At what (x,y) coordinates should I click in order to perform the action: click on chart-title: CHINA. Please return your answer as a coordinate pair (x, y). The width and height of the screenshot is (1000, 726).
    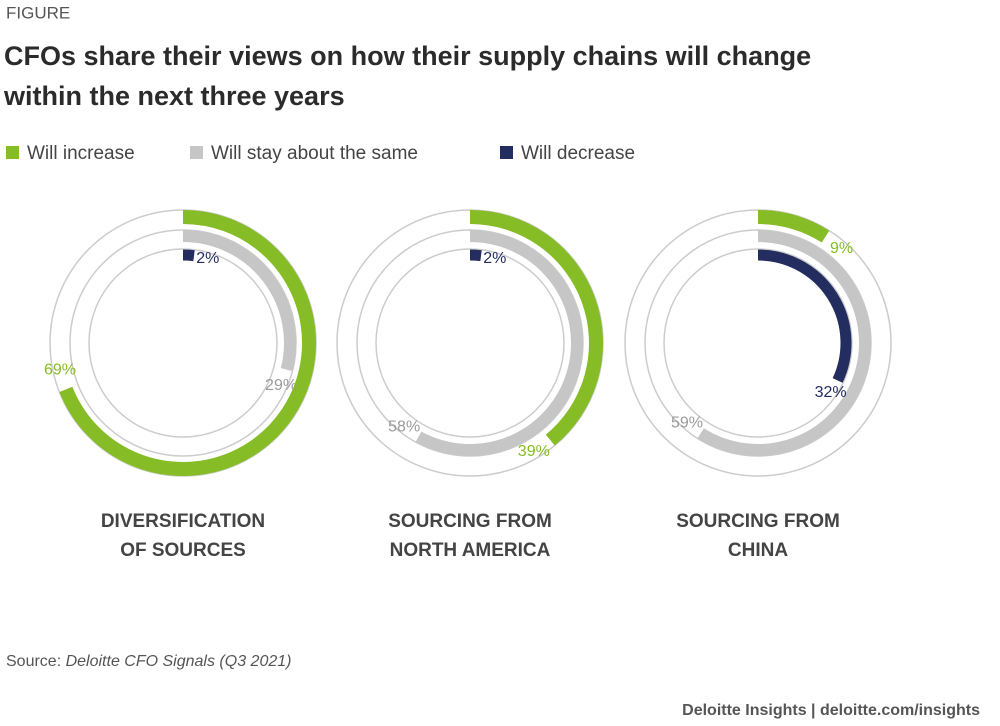
    Looking at the image, I should click on (758, 550).